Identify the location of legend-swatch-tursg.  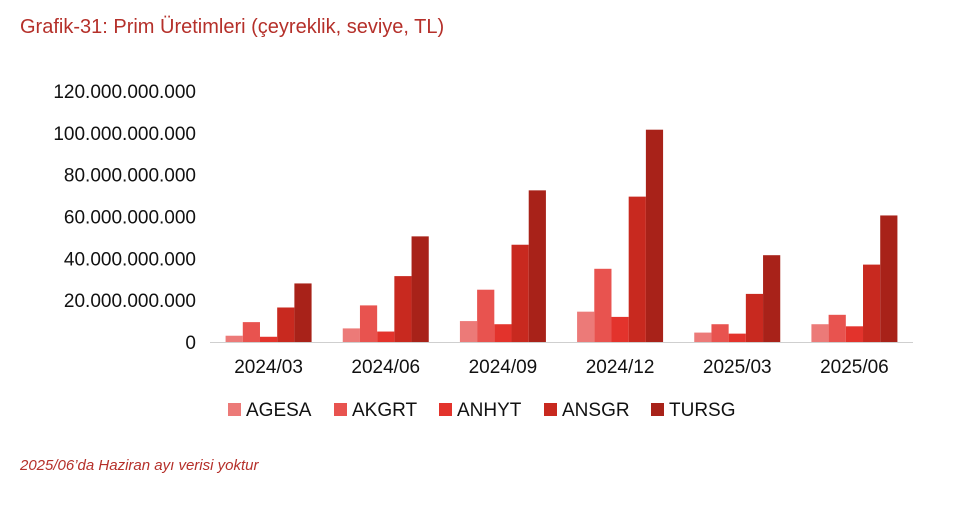
(657, 409).